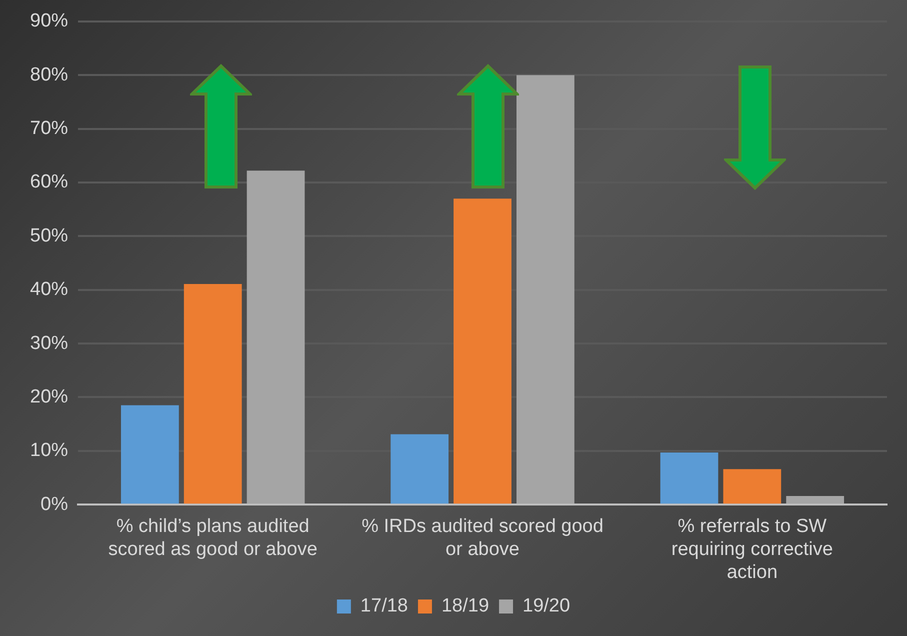 This screenshot has width=907, height=636. What do you see at coordinates (465, 606) in the screenshot?
I see `legend-label: 18/19` at bounding box center [465, 606].